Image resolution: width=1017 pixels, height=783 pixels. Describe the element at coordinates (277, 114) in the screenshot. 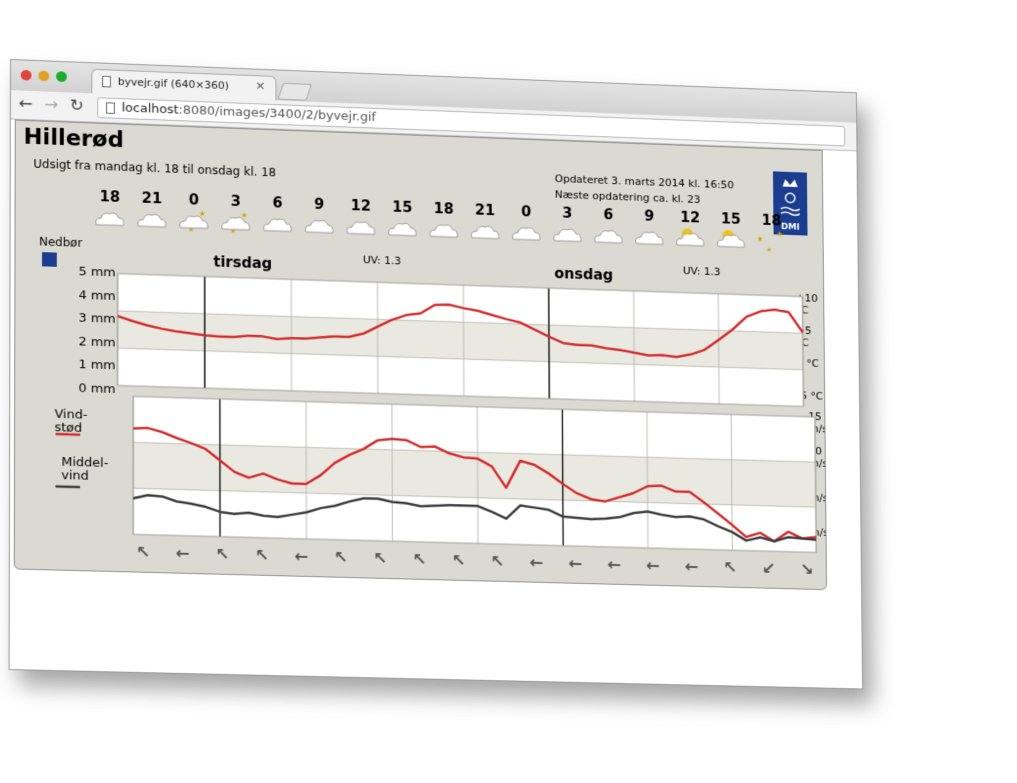

I see `url-path: :8080/images/3400/2/byvejr.gif` at that location.